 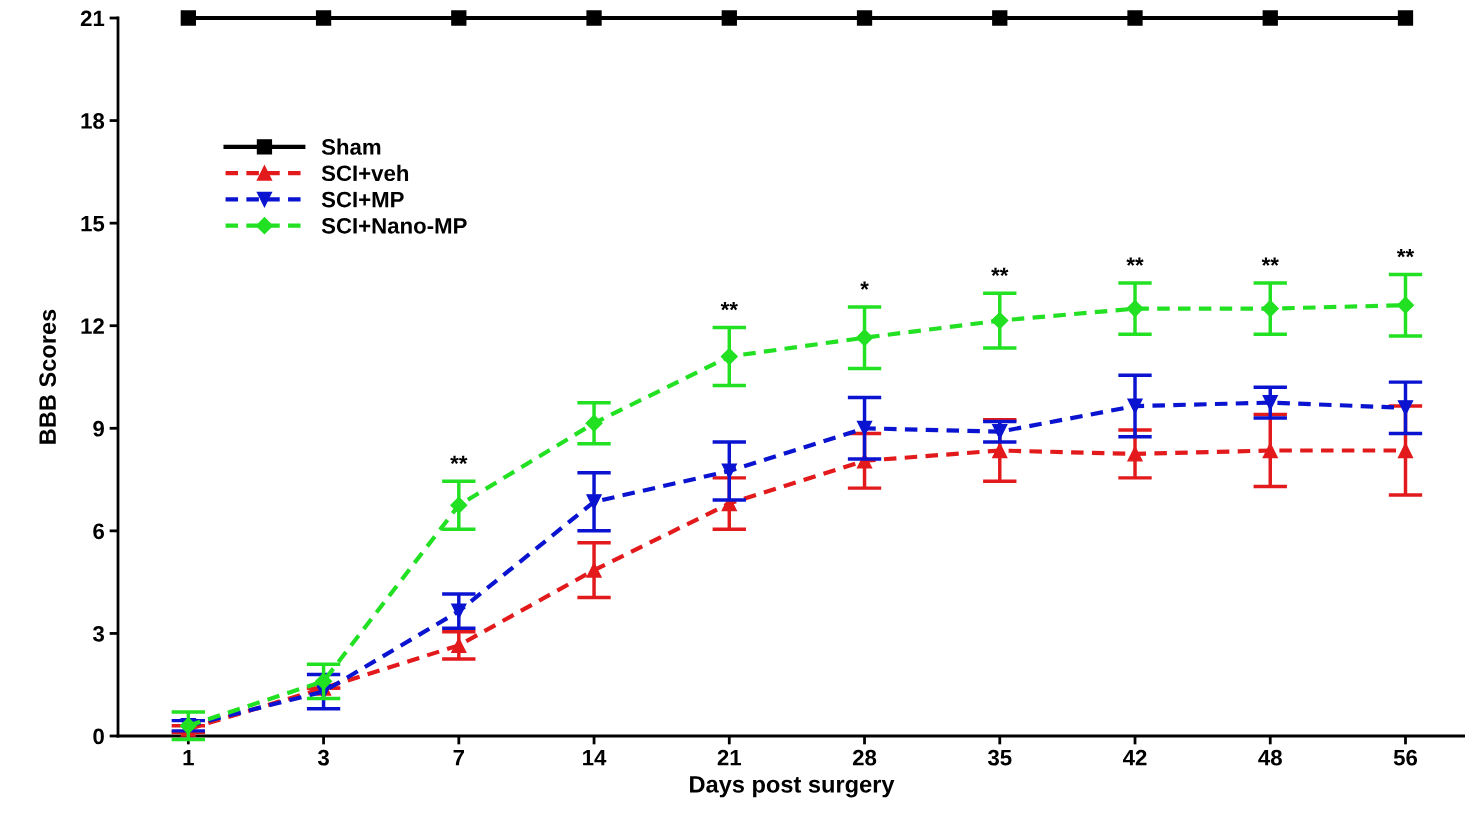 What do you see at coordinates (595, 758) in the screenshot?
I see `x-tick-label: 14` at bounding box center [595, 758].